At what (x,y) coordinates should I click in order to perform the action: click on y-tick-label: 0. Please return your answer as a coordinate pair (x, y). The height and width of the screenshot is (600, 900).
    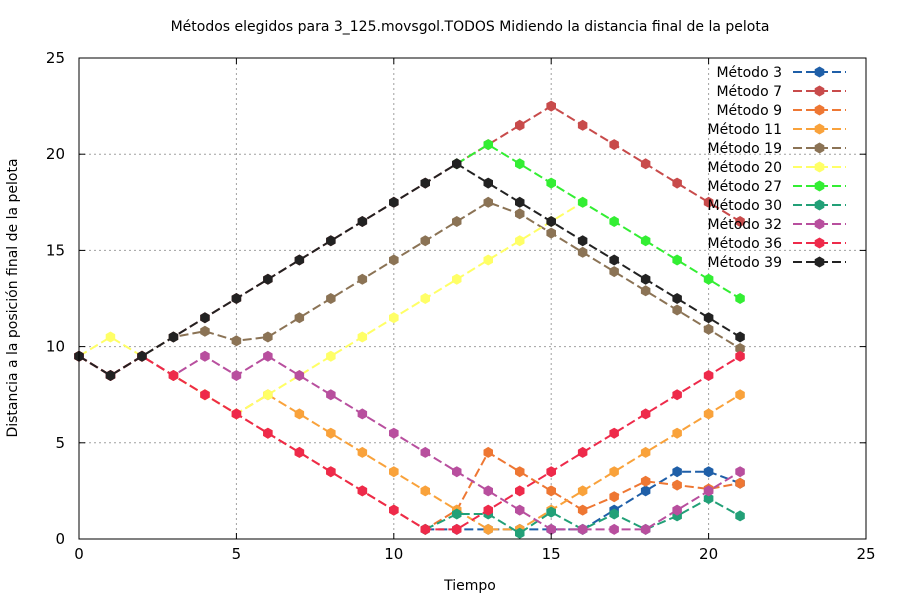
    Looking at the image, I should click on (60, 539).